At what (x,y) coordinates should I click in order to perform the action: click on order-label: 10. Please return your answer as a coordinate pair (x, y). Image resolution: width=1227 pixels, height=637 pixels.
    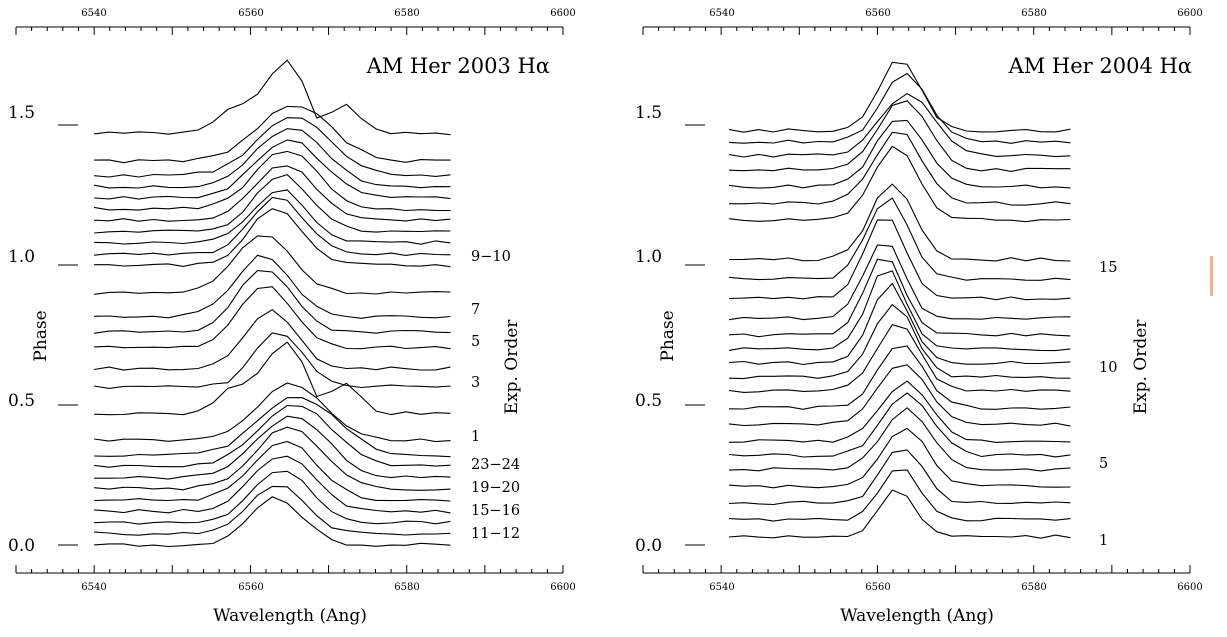
    Looking at the image, I should click on (1108, 368).